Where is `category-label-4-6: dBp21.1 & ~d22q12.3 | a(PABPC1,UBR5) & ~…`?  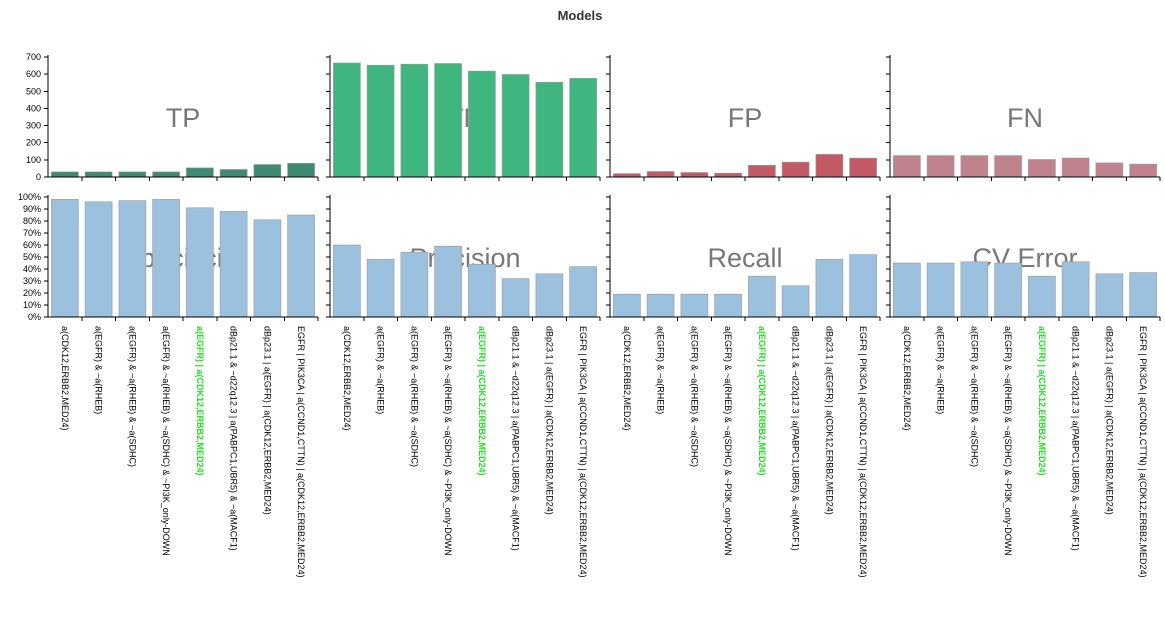 category-label-4-6: dBp21.1 & ~d22q12.3 | a(PABPC1,UBR5) & ~… is located at coordinates (1076, 438).